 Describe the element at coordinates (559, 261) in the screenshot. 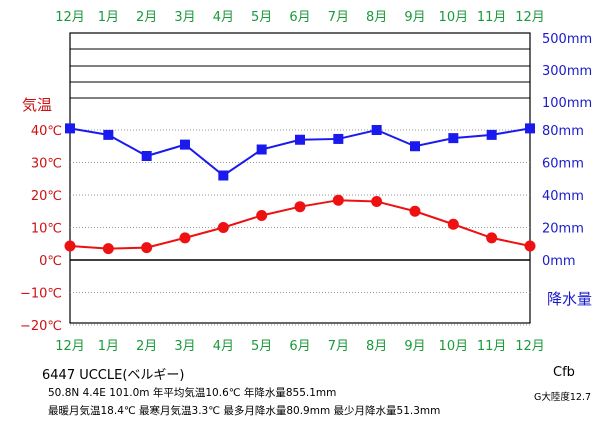

I see `precipitation-tick-label: 0mm` at that location.